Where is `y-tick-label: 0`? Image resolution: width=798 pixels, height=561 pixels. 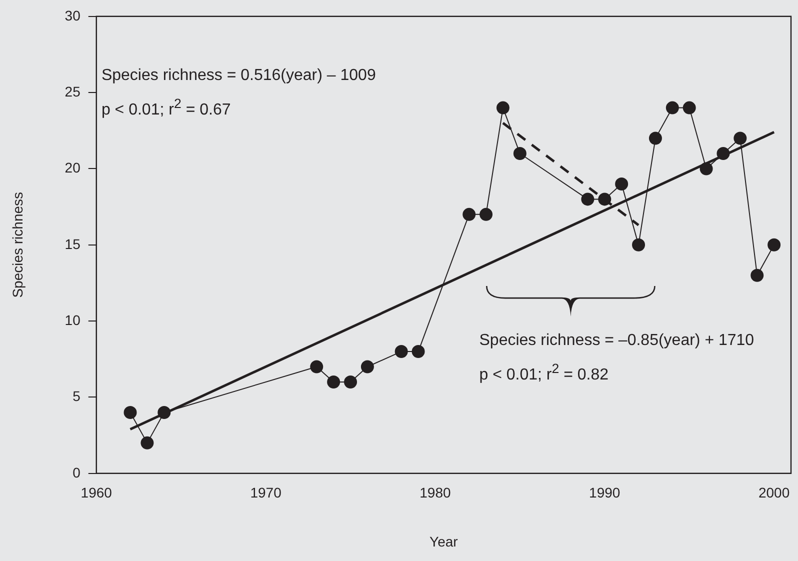
y-tick-label: 0 is located at coordinates (76, 472).